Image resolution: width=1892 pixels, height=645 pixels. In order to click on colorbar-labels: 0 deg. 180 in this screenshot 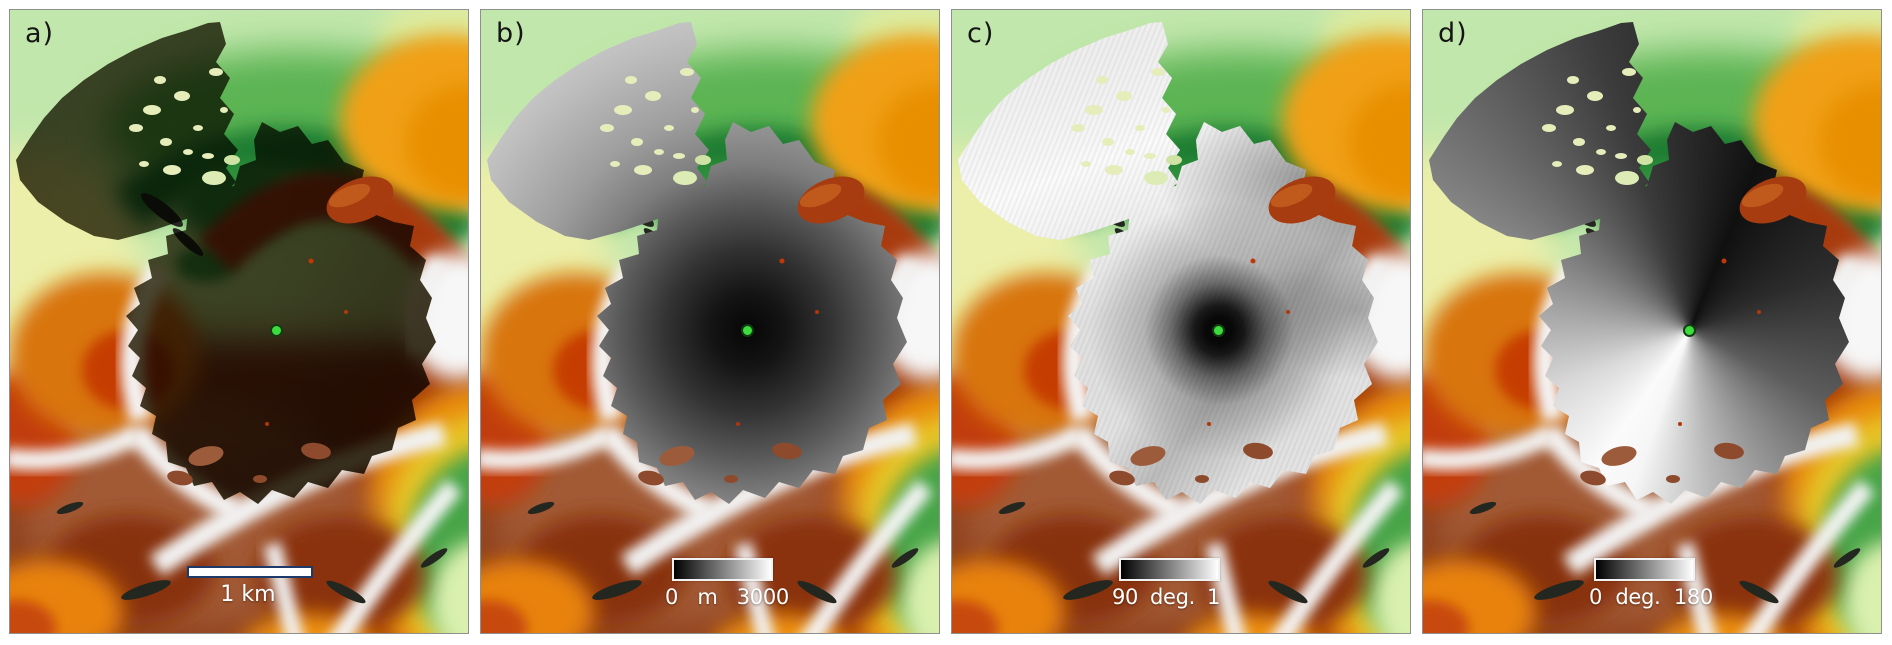, I will do `click(1651, 597)`.